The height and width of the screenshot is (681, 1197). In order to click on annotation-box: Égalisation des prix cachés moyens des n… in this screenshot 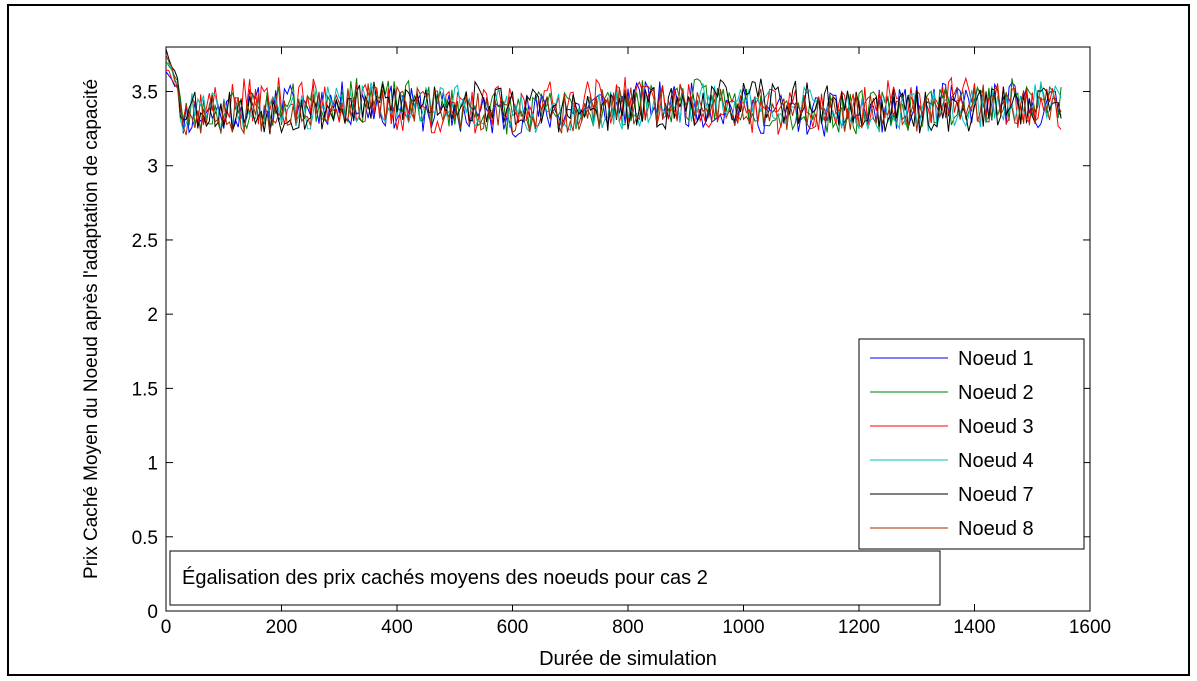, I will do `click(555, 578)`.